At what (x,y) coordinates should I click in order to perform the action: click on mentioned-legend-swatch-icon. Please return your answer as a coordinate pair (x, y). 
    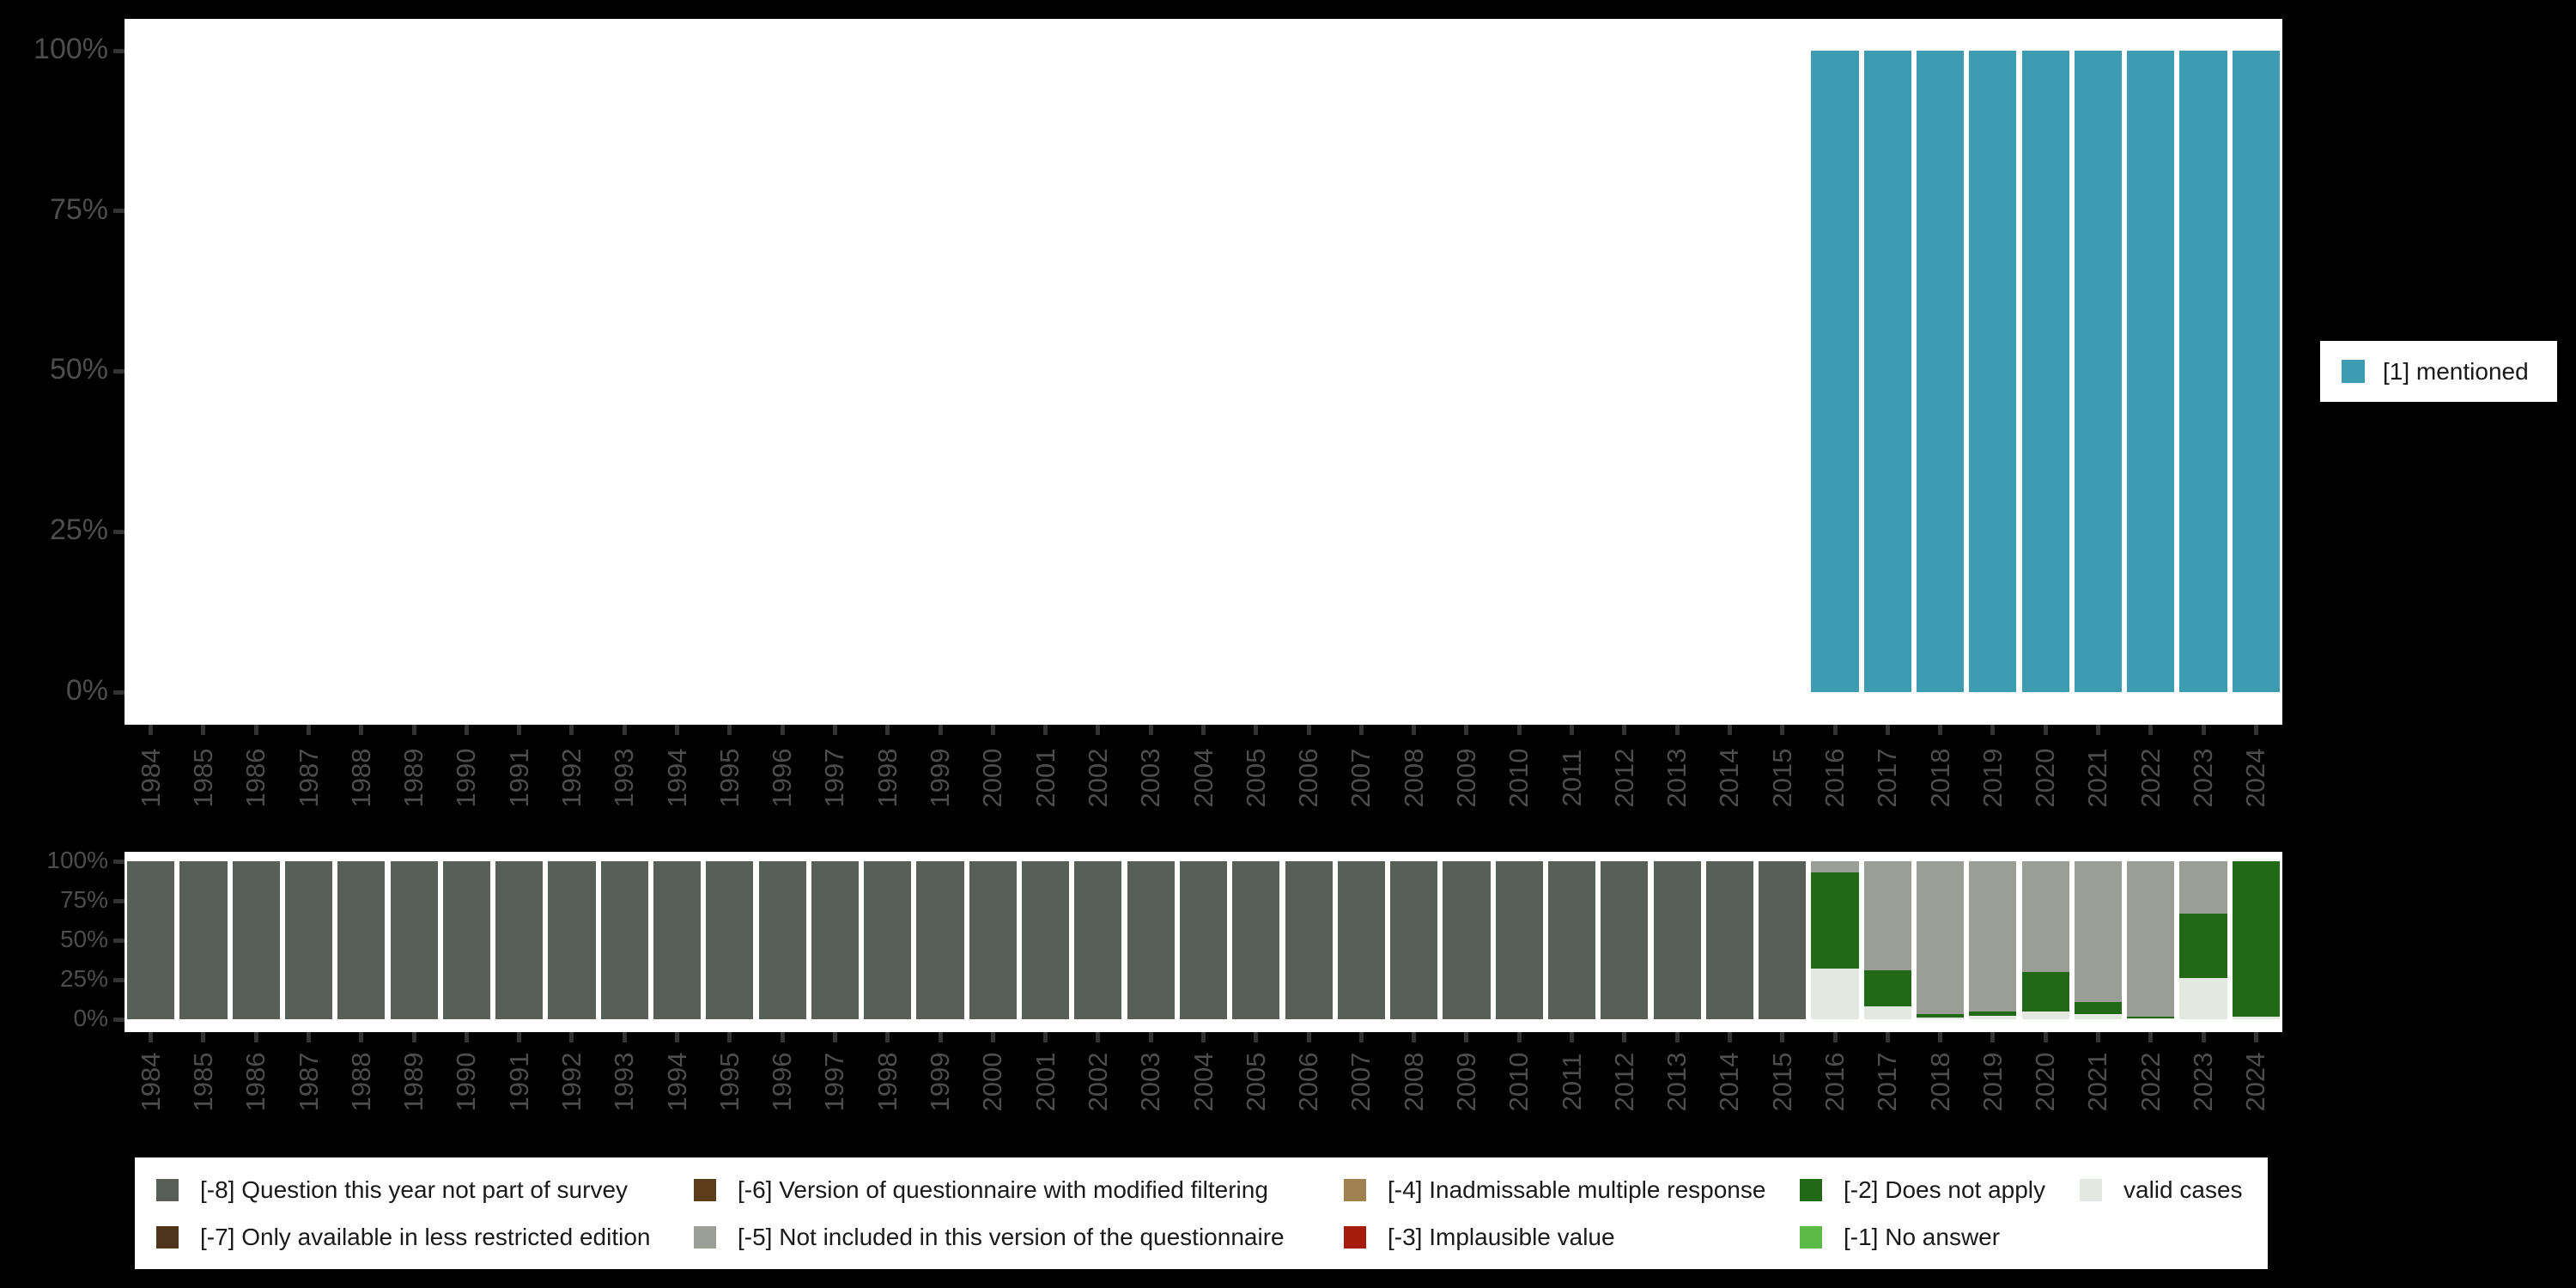
    Looking at the image, I should click on (2353, 371).